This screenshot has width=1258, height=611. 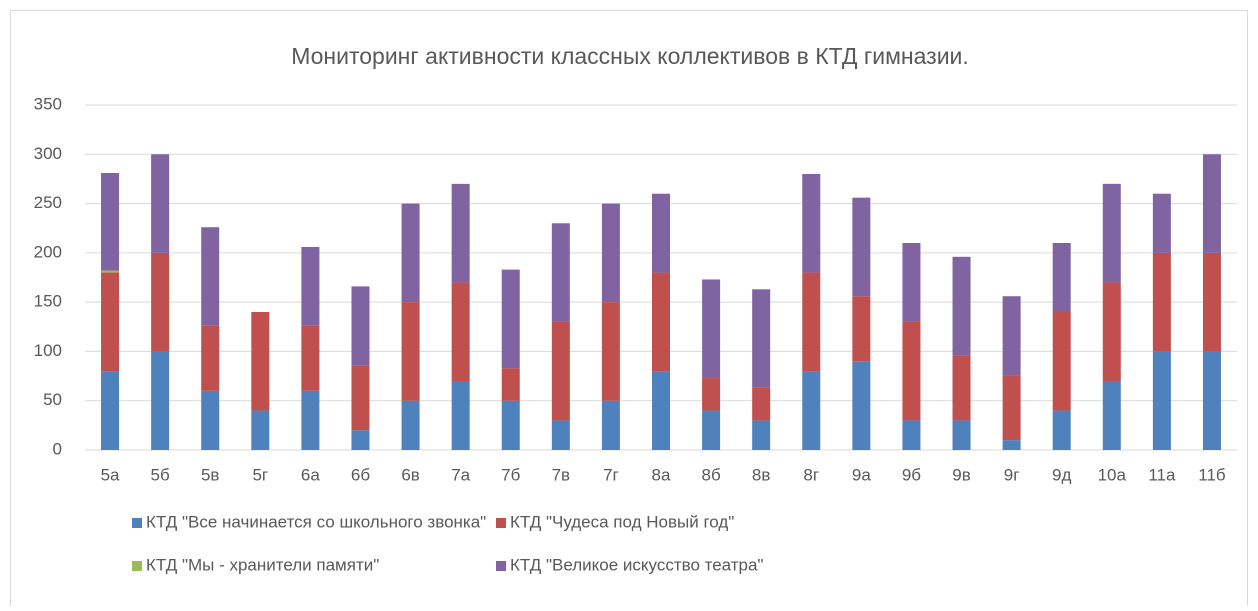 What do you see at coordinates (316, 521) in the screenshot?
I see `legend-label: КТД "Все начинается со школьного звонка"` at bounding box center [316, 521].